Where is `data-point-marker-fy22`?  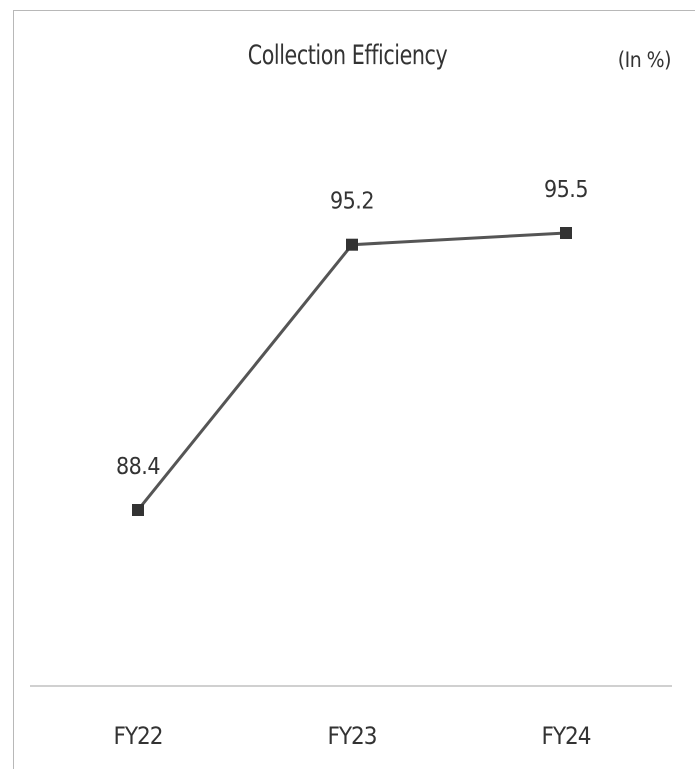
data-point-marker-fy22 is located at coordinates (138, 510).